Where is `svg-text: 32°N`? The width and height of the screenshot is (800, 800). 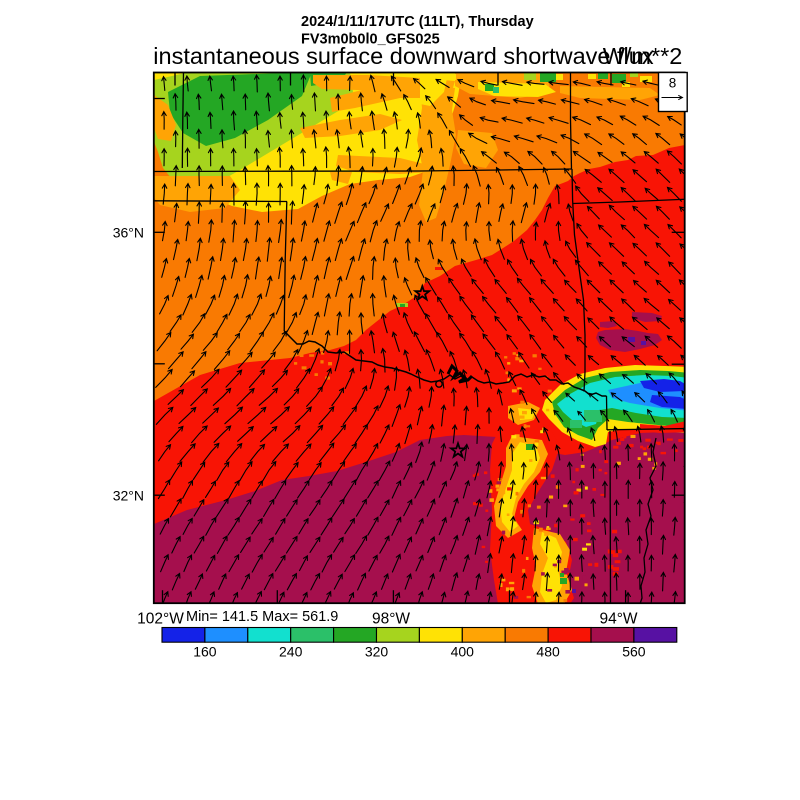 svg-text: 32°N is located at coordinates (128, 496).